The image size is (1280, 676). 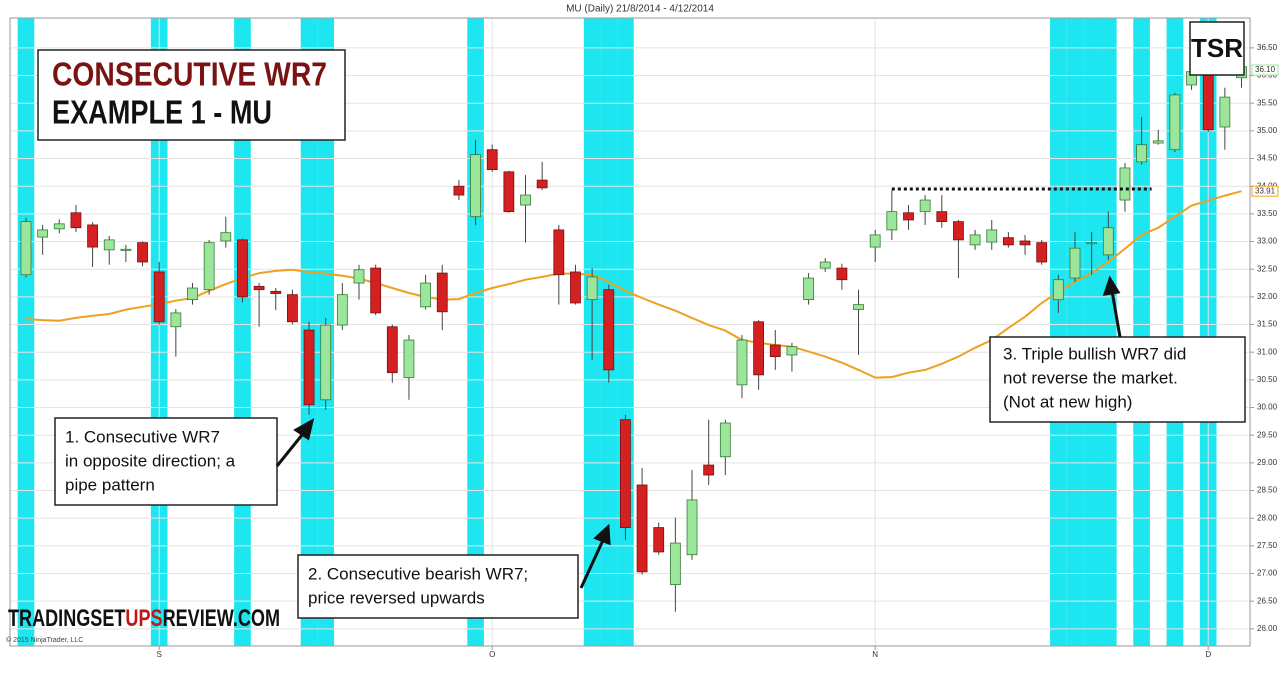 What do you see at coordinates (1267, 628) in the screenshot?
I see `y-tick-label: 26.00` at bounding box center [1267, 628].